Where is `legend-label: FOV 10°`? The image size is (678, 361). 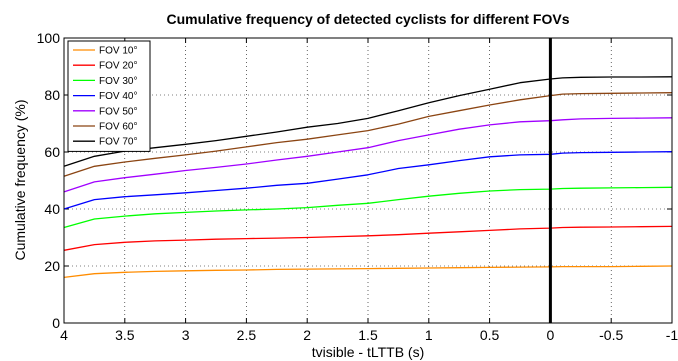
legend-label: FOV 10° is located at coordinates (118, 51).